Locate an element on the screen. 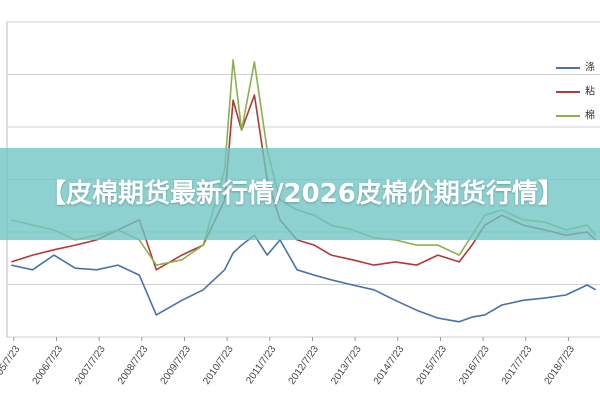  x-tick-label: 2006/7/23 is located at coordinates (48, 365).